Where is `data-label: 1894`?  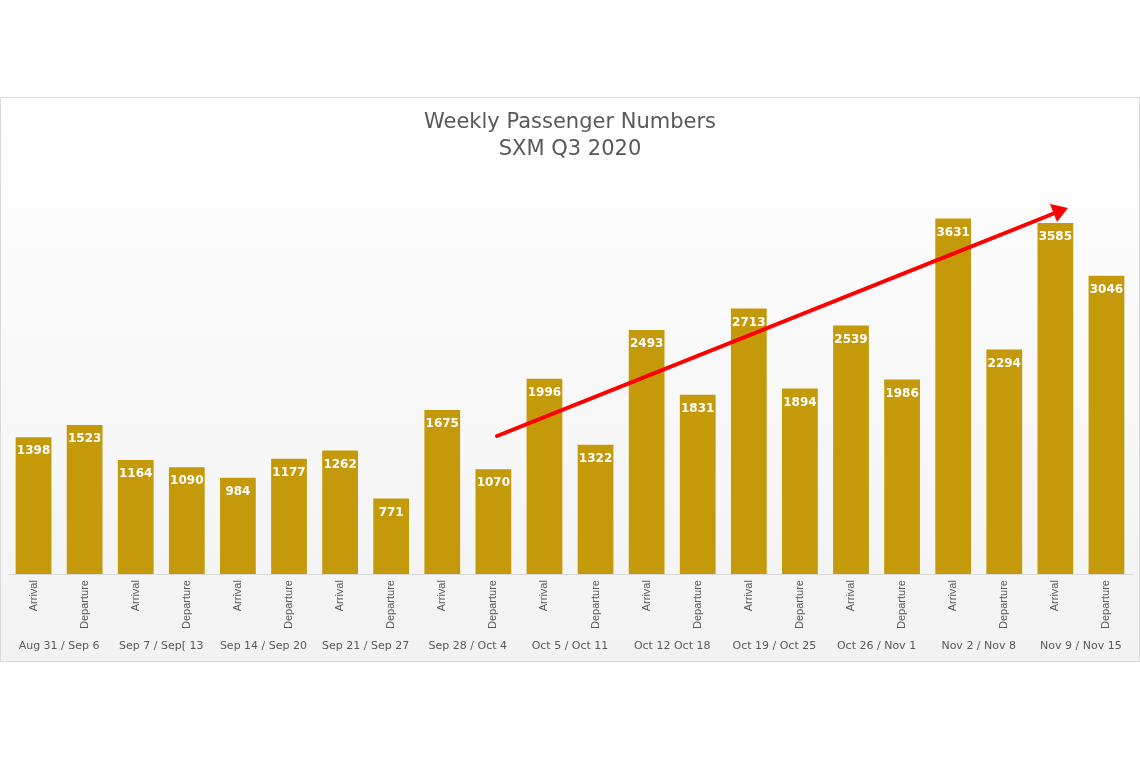
data-label: 1894 is located at coordinates (800, 401).